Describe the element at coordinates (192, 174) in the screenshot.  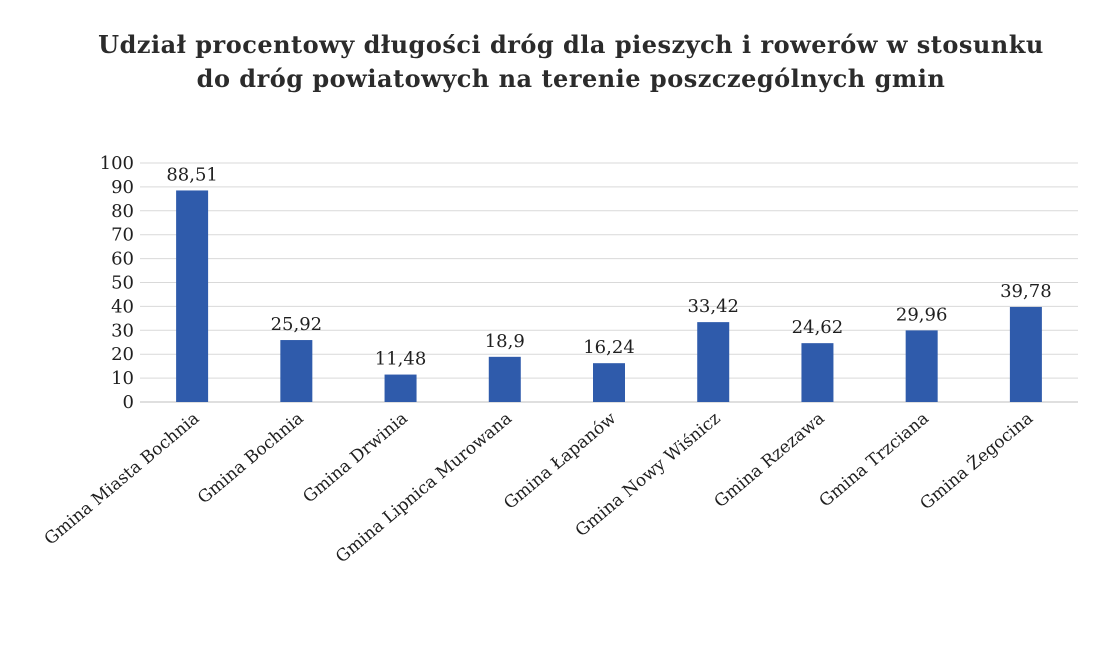
I see `data-label: 88,51` at that location.